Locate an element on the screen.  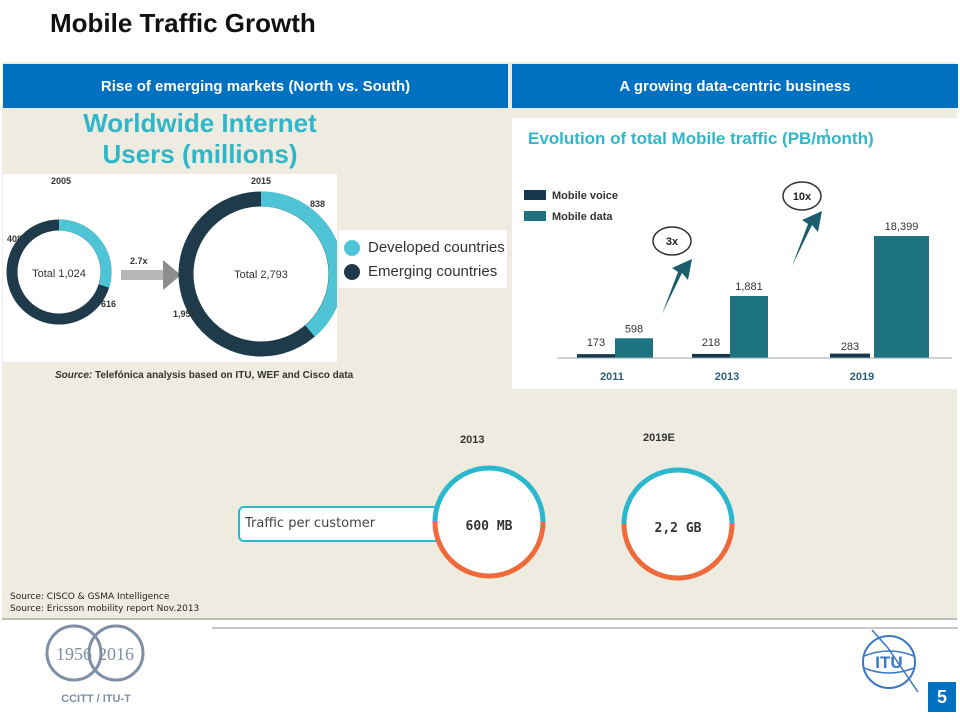
anniversary-year-right: 2016 is located at coordinates (116, 654).